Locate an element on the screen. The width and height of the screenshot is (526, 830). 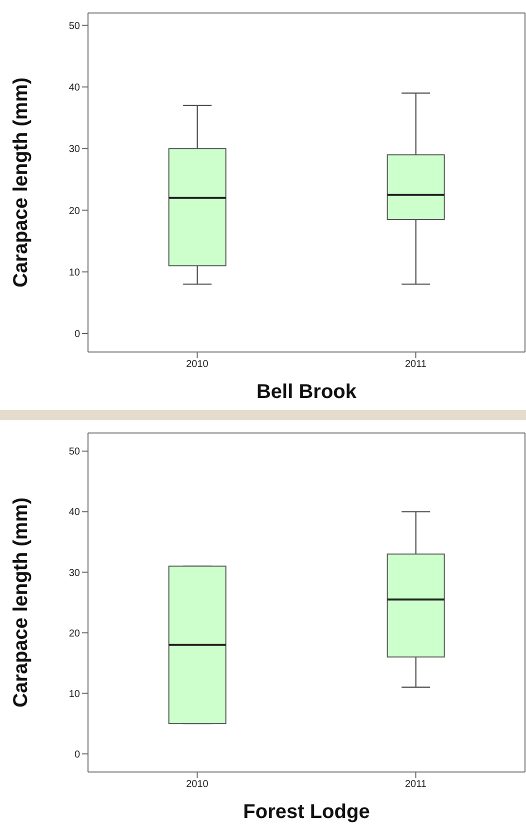
x-axis-title: Bell Brook is located at coordinates (307, 392).